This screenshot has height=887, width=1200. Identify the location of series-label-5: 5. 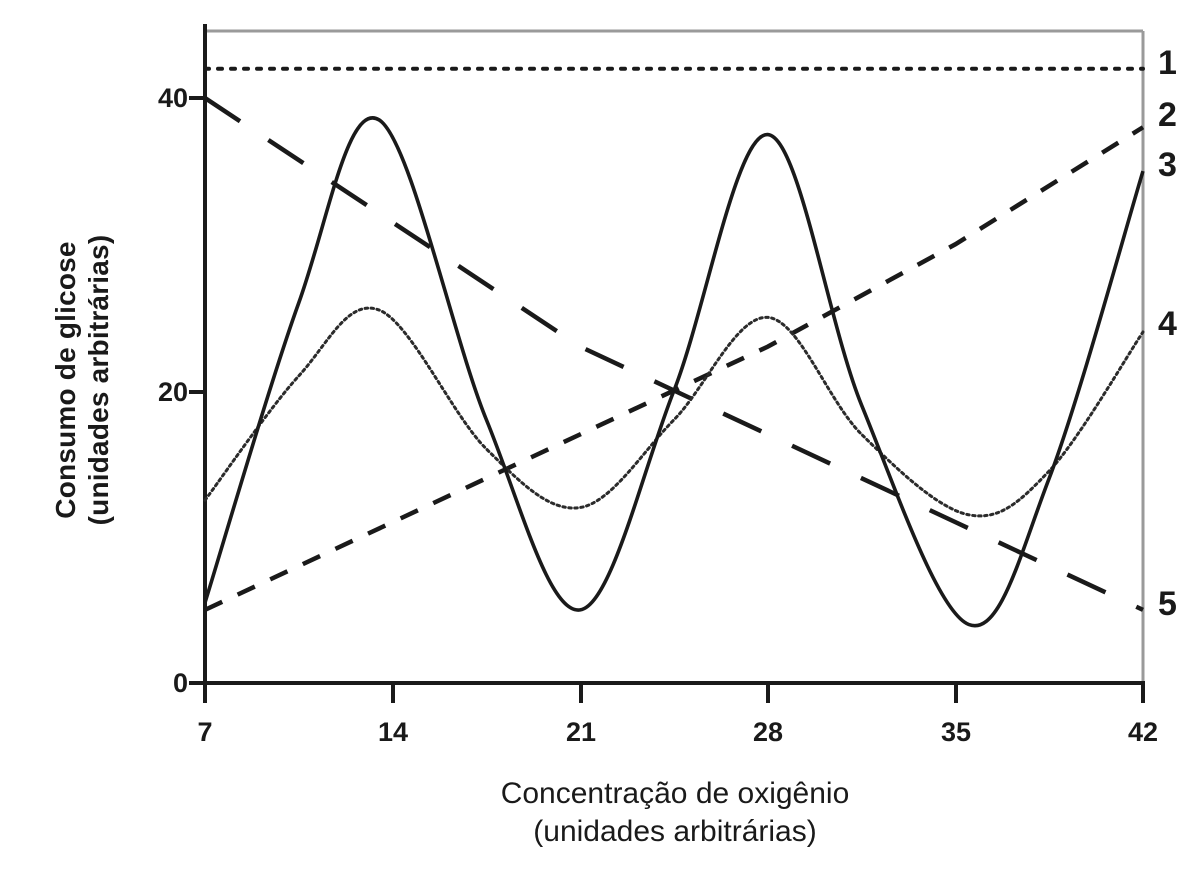
(1167, 604).